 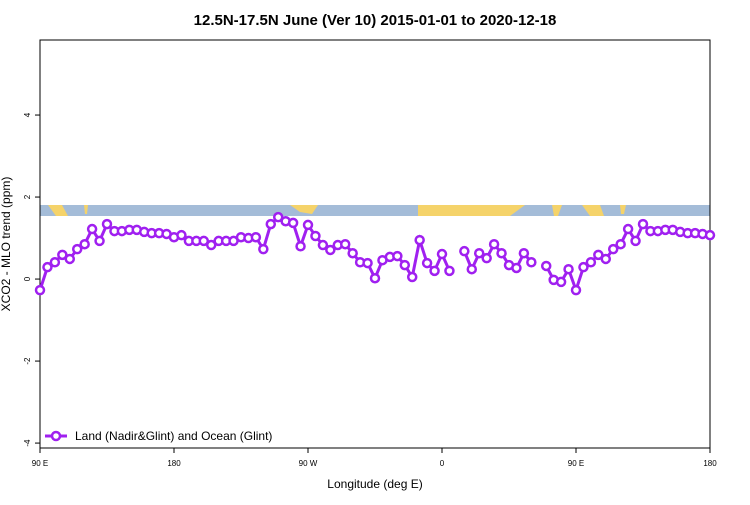 What do you see at coordinates (173, 436) in the screenshot?
I see `legend-label: Land (Nadir&Glint) and Ocean (Glint)` at bounding box center [173, 436].